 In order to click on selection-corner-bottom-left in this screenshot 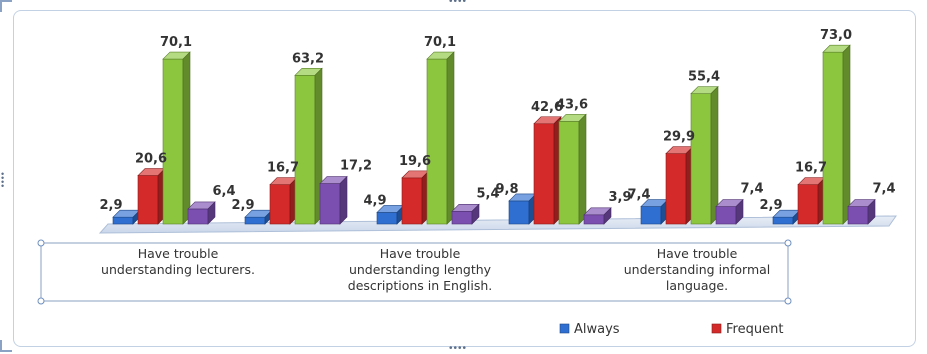, I will do `click(6, 346)`.